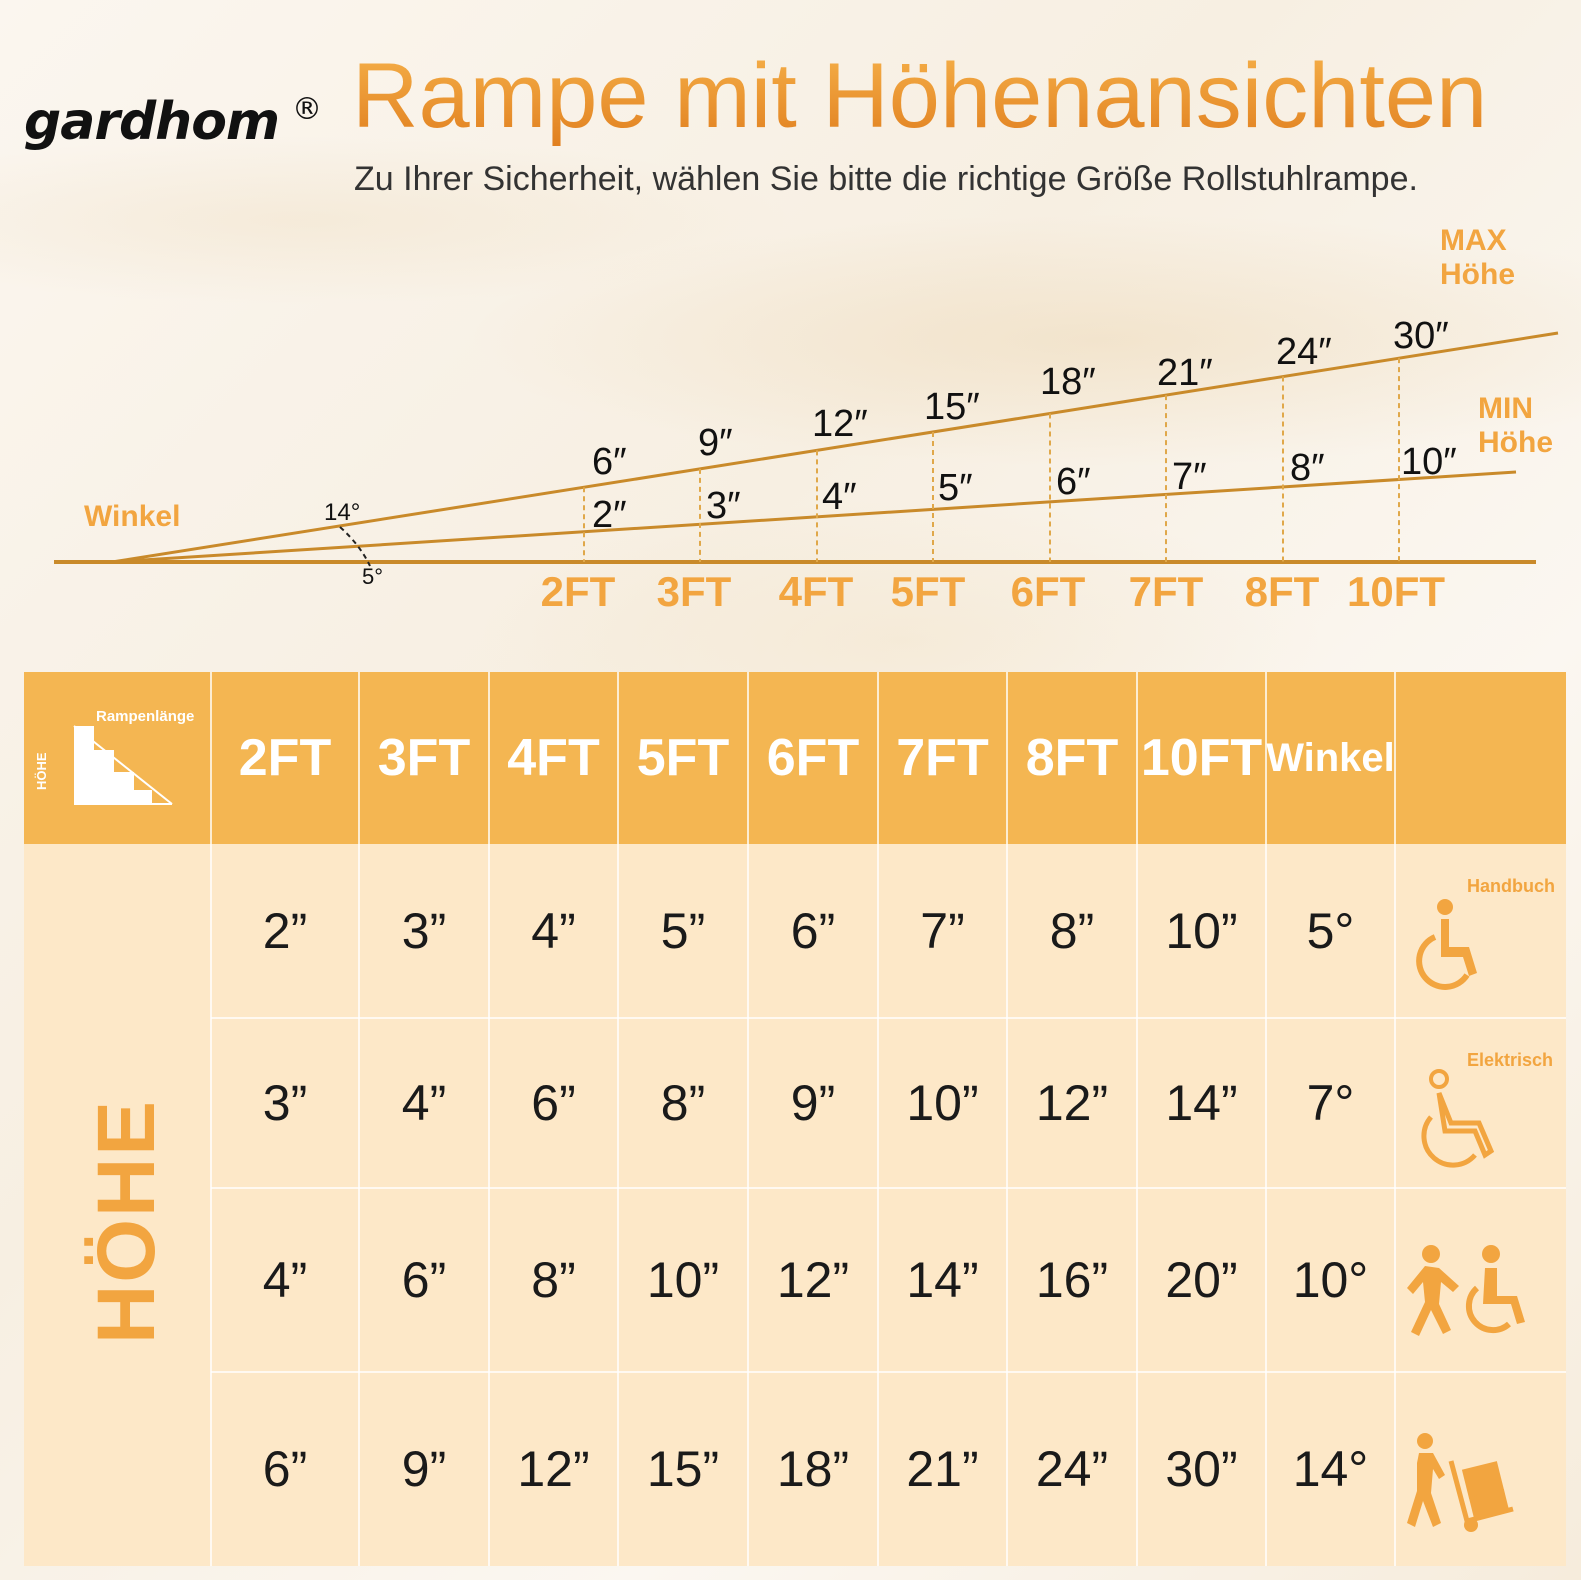 Image resolution: width=1581 pixels, height=1580 pixels. Describe the element at coordinates (1185, 373) in the screenshot. I see `max-height-label: 21″` at that location.